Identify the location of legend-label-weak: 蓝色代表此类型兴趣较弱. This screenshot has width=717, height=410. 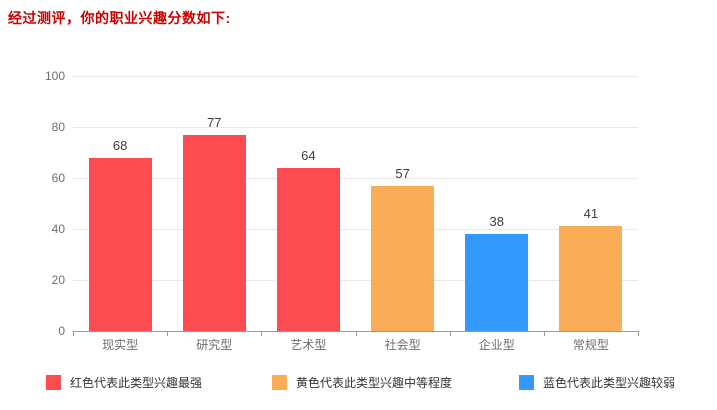
(609, 382).